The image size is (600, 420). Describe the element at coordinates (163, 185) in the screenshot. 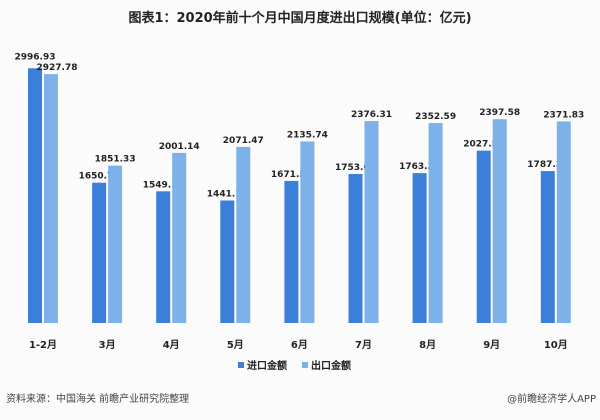

I see `data-label: 1549.12` at that location.